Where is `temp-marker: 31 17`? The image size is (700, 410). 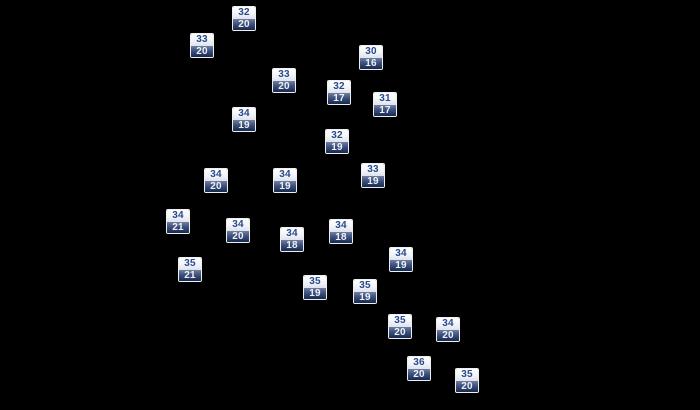
temp-marker: 31 17 is located at coordinates (385, 104).